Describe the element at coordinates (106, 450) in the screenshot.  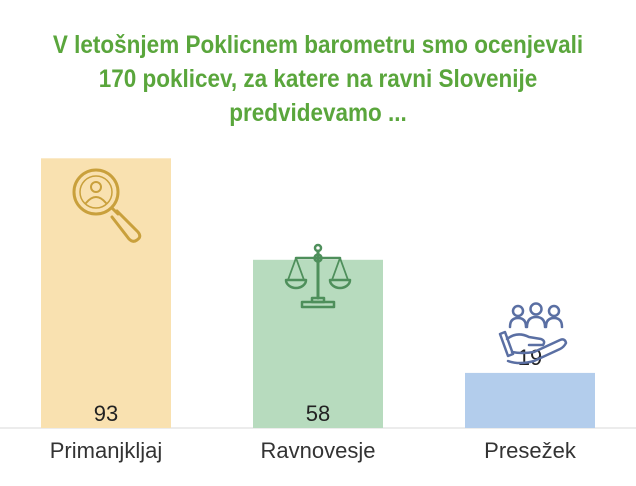
I see `category-label-primanjkljaj: Primanjkljaj` at that location.